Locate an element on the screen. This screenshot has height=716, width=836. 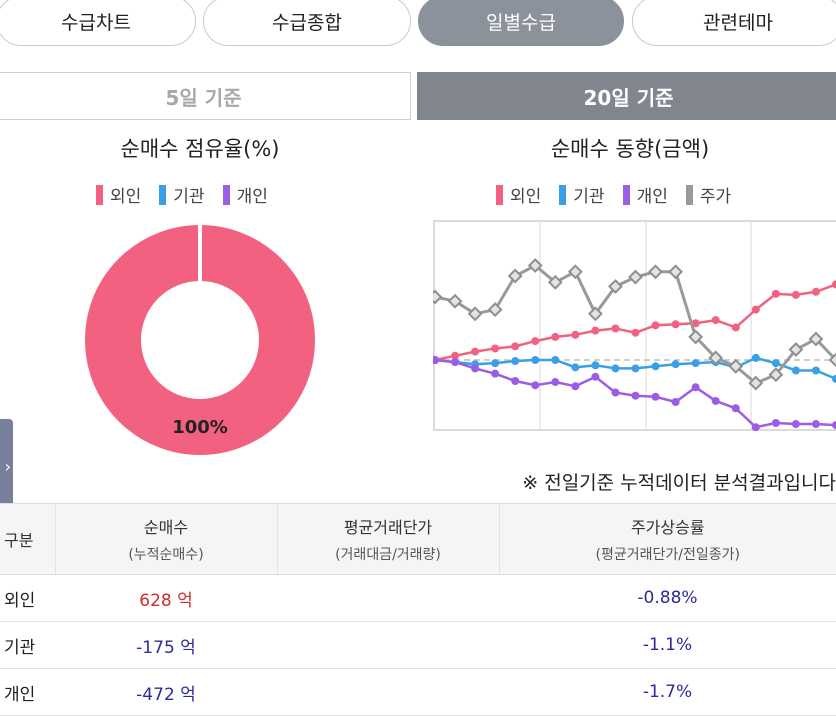
donut-chart: 100% is located at coordinates (200, 337).